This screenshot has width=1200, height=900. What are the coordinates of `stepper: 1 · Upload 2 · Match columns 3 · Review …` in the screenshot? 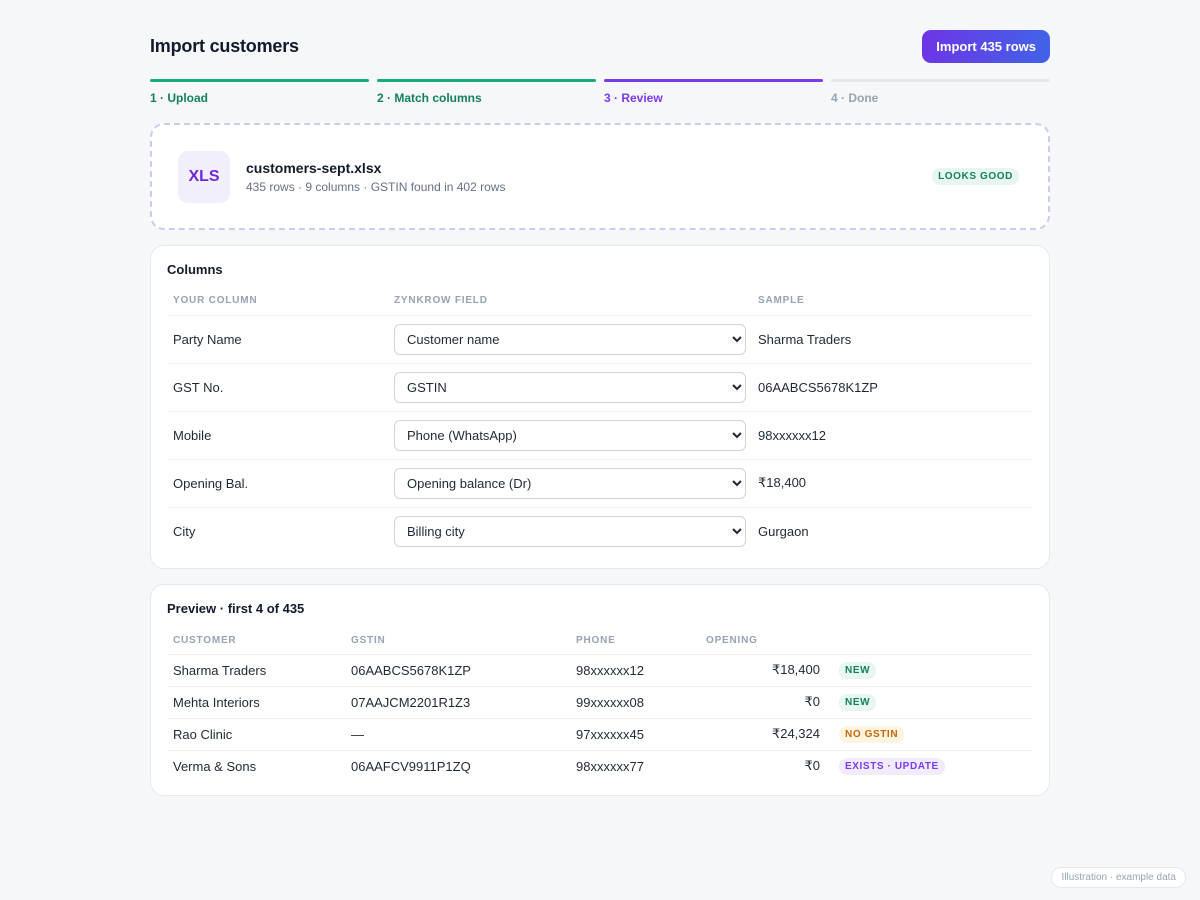 It's located at (600, 92).